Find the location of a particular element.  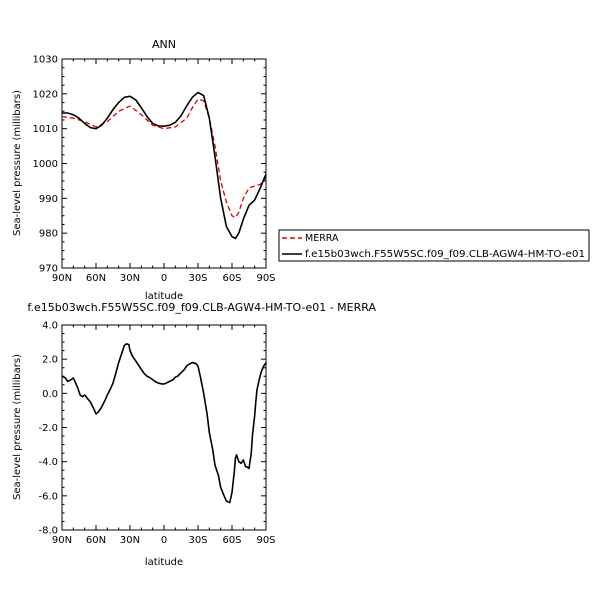

bottom-series-group is located at coordinates (164, 423).